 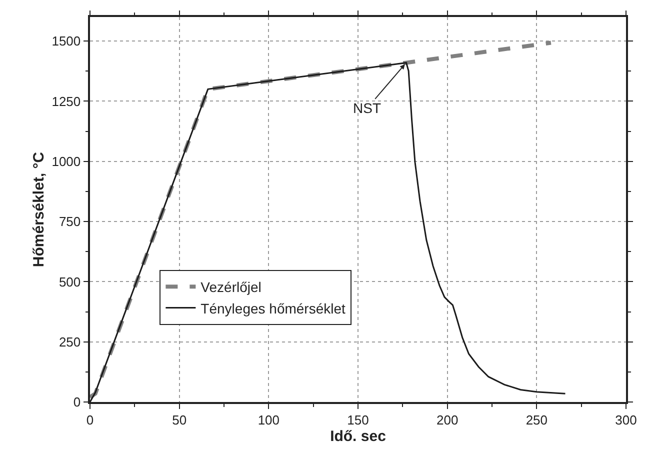 I want to click on y-tick-label: 1000, so click(x=66, y=161).